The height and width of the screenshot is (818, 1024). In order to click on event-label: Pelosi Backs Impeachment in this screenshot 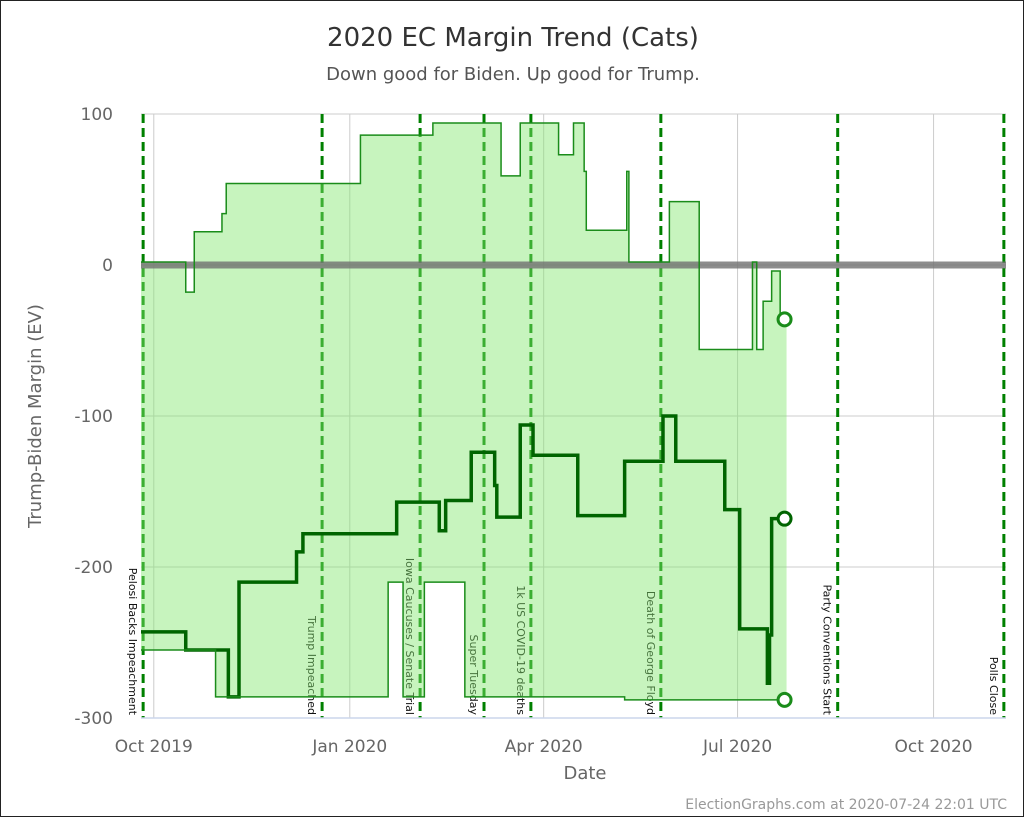, I will do `click(132, 642)`.